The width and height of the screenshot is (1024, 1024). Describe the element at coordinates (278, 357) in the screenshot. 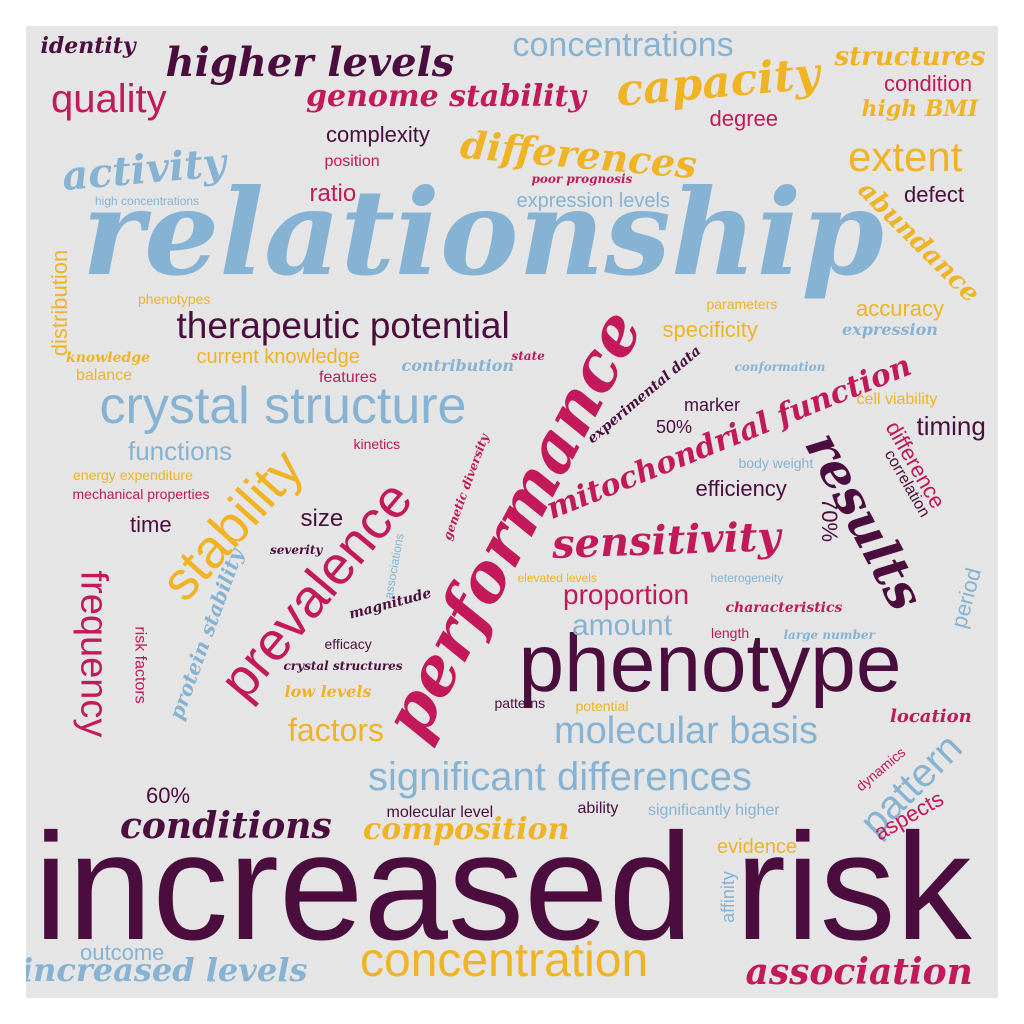

I see `word-current-knowledge: current knowledge` at that location.